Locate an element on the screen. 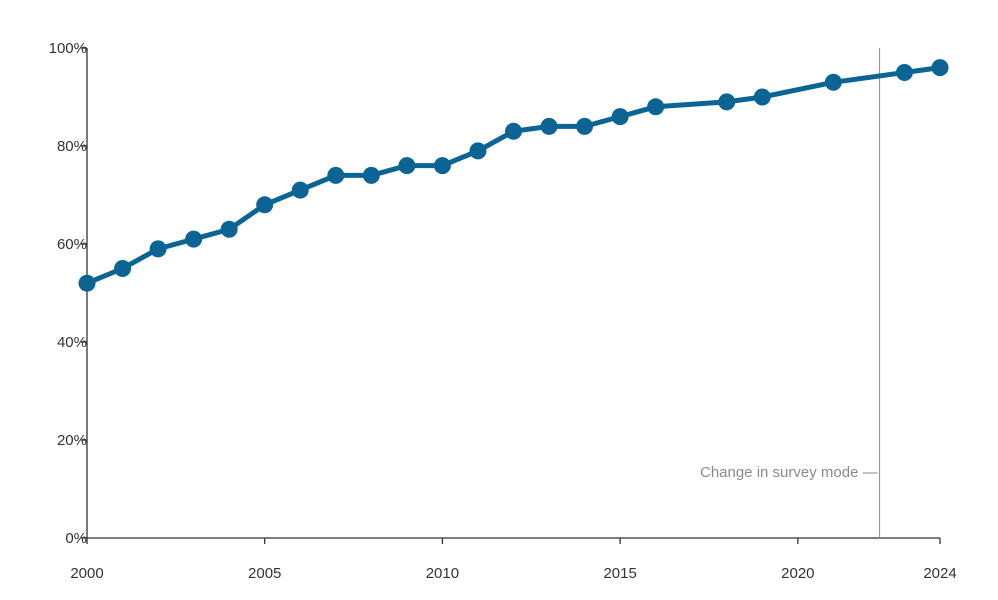 The image size is (998, 600). x-tick-label: 2010 is located at coordinates (442, 573).